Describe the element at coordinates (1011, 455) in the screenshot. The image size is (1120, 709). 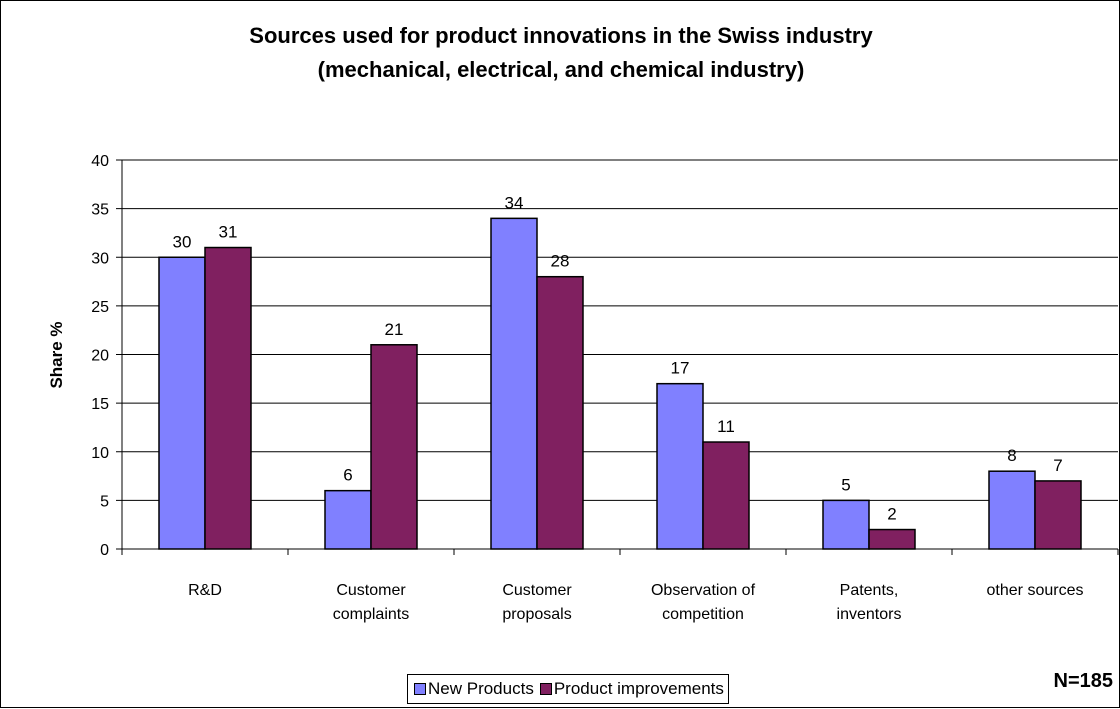
I see `data-label-new-products-5: 8` at that location.